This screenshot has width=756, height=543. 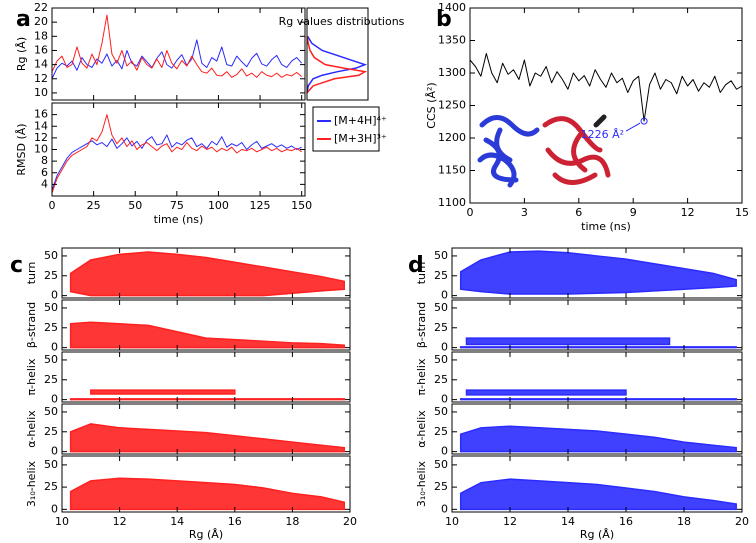 I want to click on x-tick-label: 150, so click(x=301, y=205).